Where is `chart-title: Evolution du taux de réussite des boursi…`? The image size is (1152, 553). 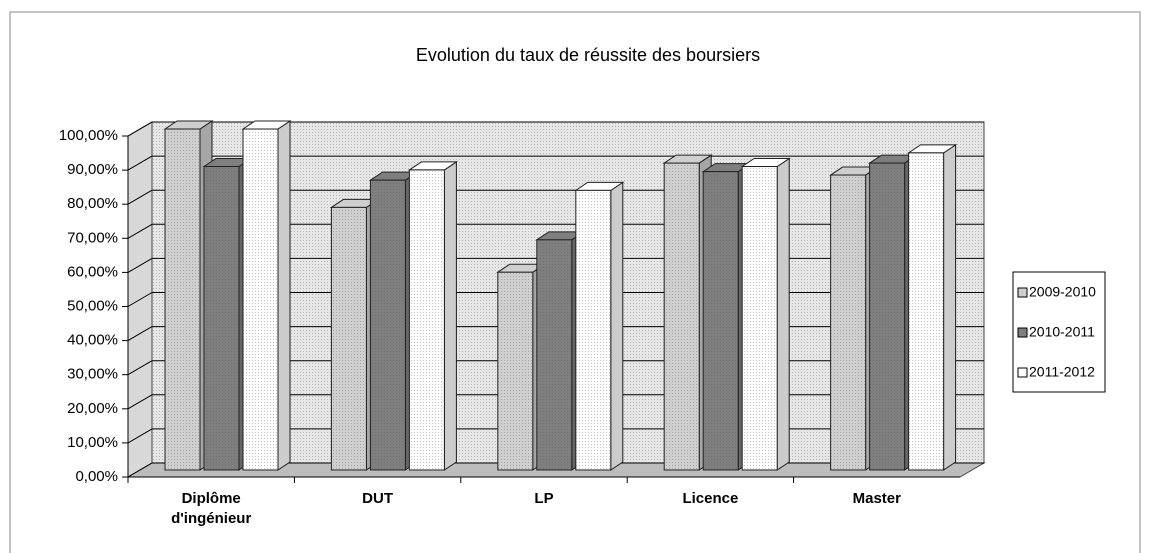 chart-title: Evolution du taux de réussite des boursi… is located at coordinates (588, 55).